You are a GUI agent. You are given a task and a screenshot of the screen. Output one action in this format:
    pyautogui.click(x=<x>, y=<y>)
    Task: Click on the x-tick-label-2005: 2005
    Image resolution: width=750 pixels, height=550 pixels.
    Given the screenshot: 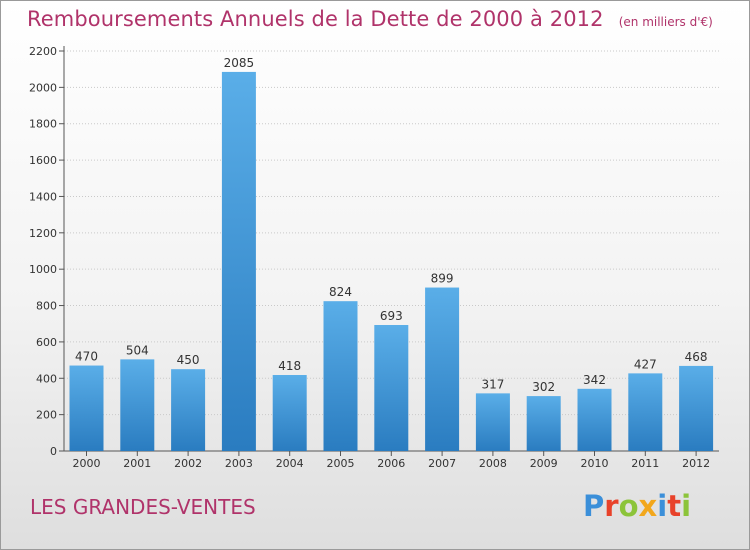 What is the action you would take?
    pyautogui.click(x=341, y=463)
    